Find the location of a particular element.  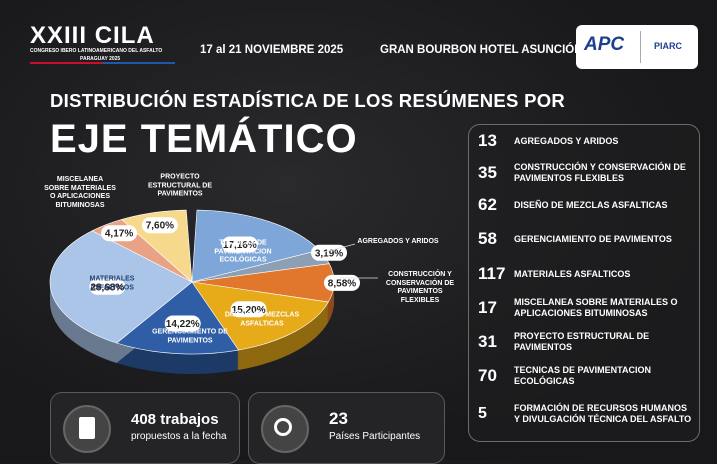

list-count: 17 is located at coordinates (487, 307).